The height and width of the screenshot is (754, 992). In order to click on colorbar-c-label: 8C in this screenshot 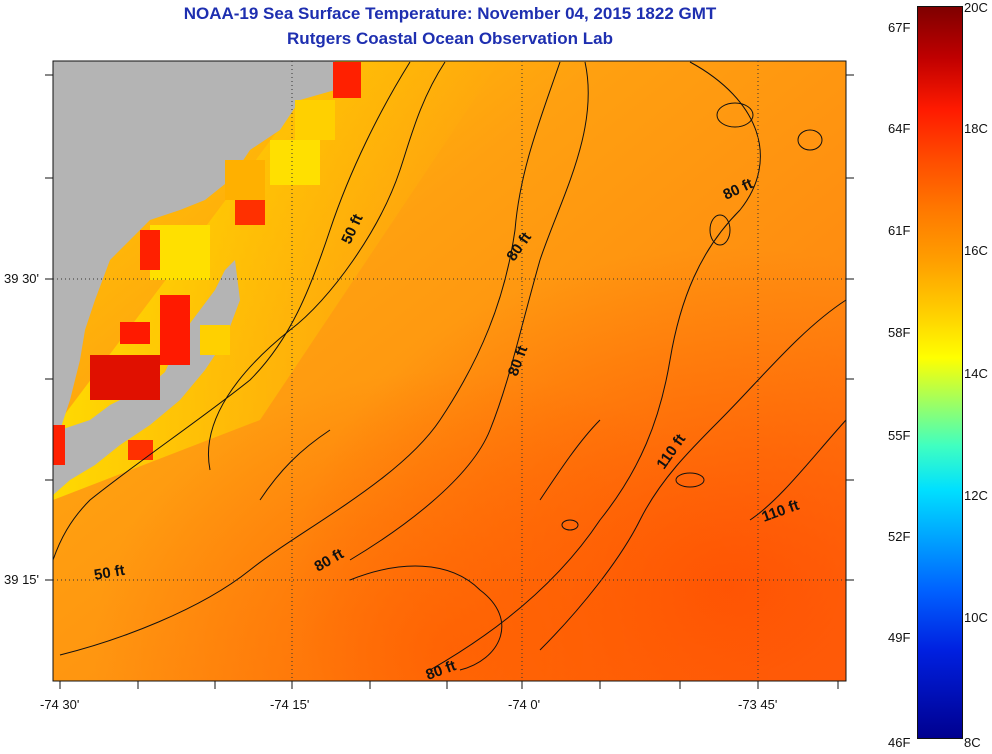, I will do `click(972, 742)`.